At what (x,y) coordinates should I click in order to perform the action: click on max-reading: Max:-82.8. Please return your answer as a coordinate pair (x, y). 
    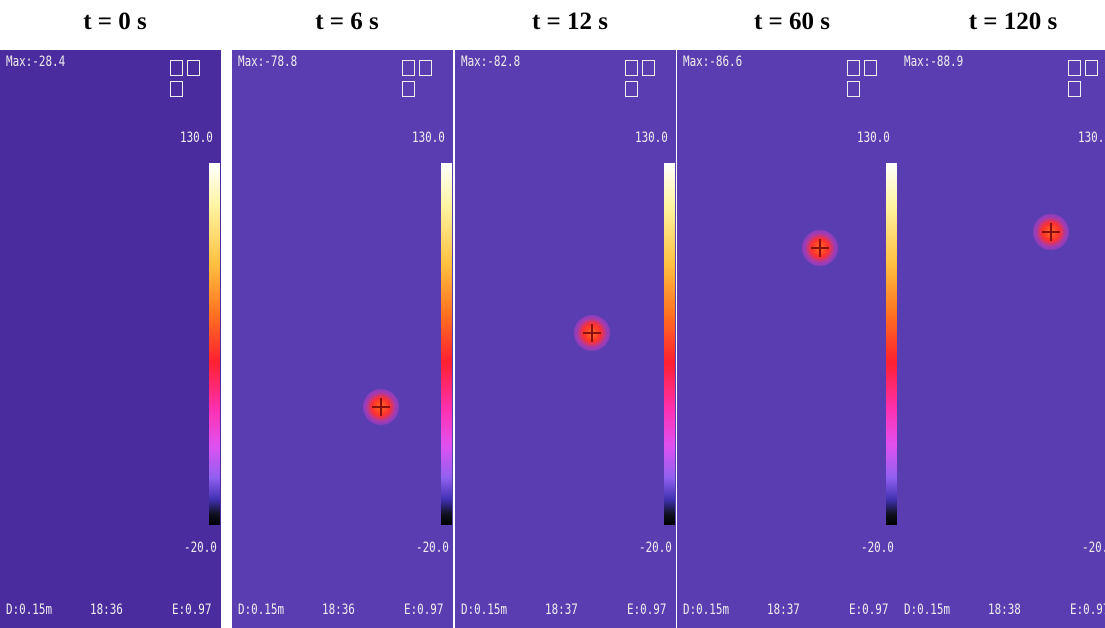
    Looking at the image, I should click on (491, 62).